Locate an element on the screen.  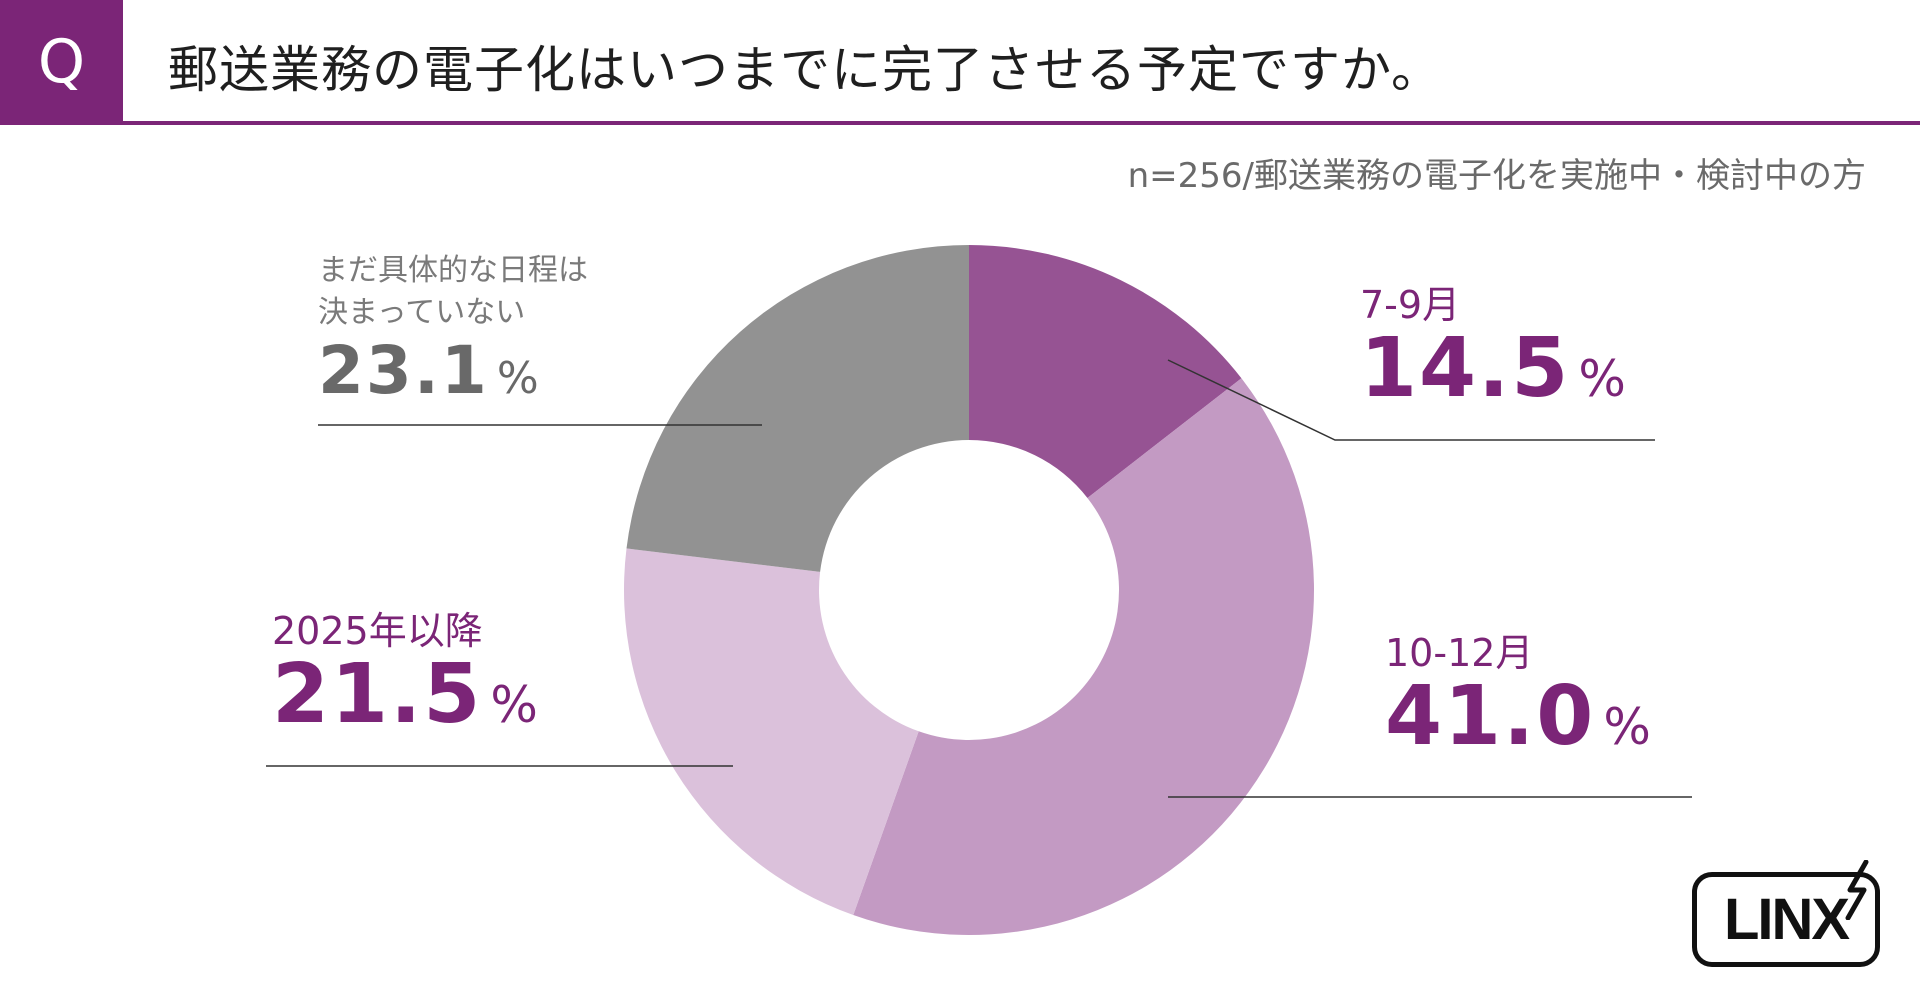
question-badge: Q is located at coordinates (61, 61).